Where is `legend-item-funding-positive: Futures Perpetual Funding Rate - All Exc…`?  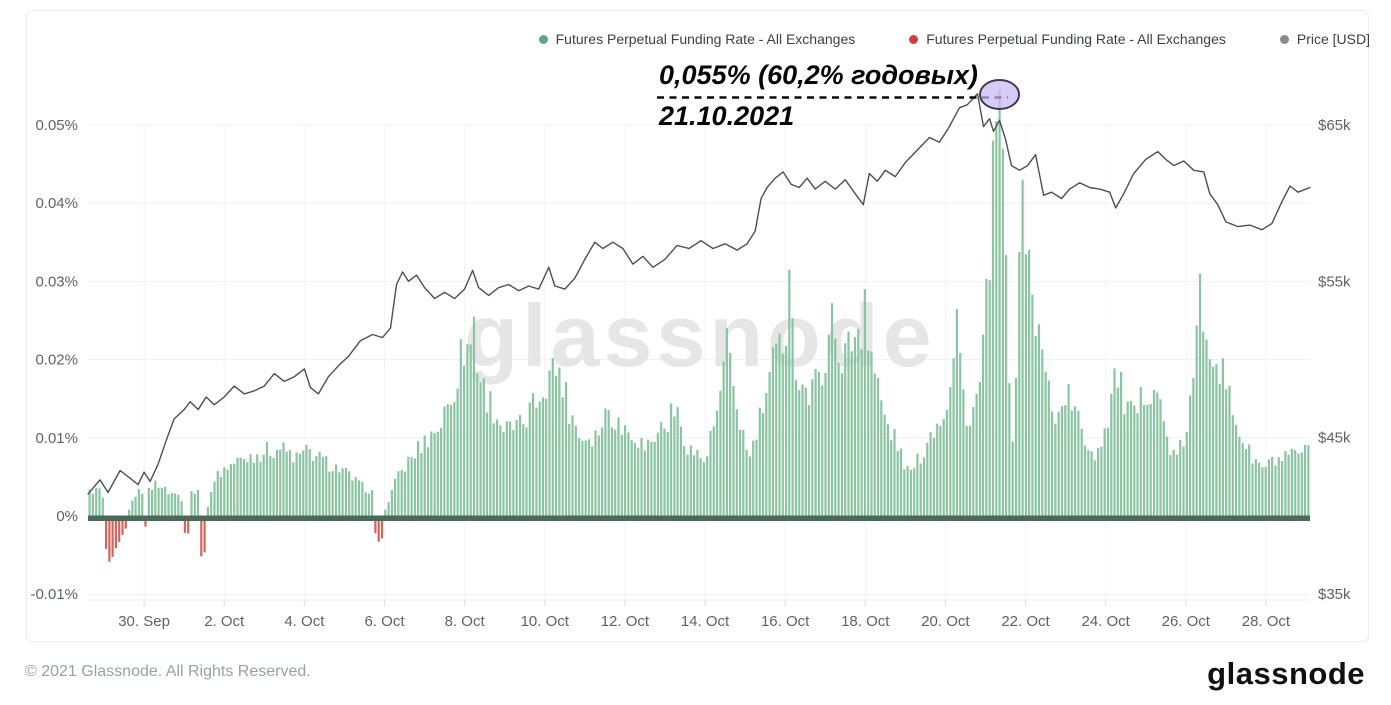 legend-item-funding-positive: Futures Perpetual Funding Rate - All Exc… is located at coordinates (697, 39).